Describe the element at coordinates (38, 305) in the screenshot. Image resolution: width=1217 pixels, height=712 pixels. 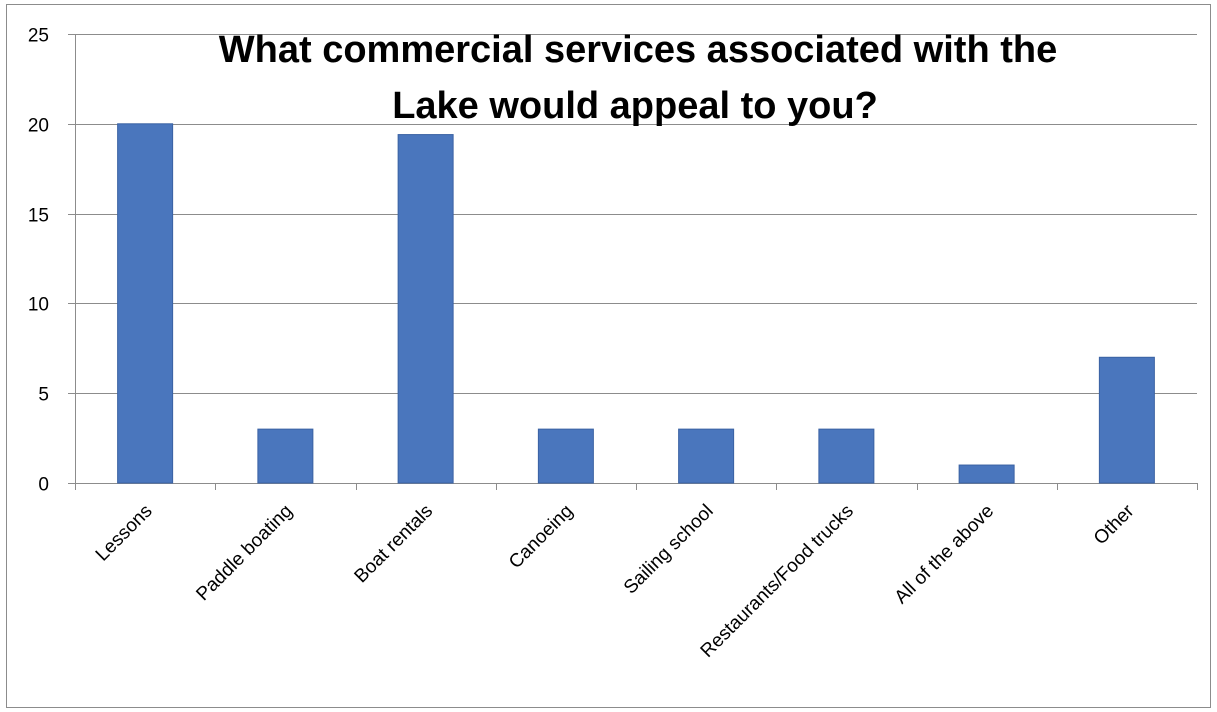
I see `y-tick-label: 10` at that location.